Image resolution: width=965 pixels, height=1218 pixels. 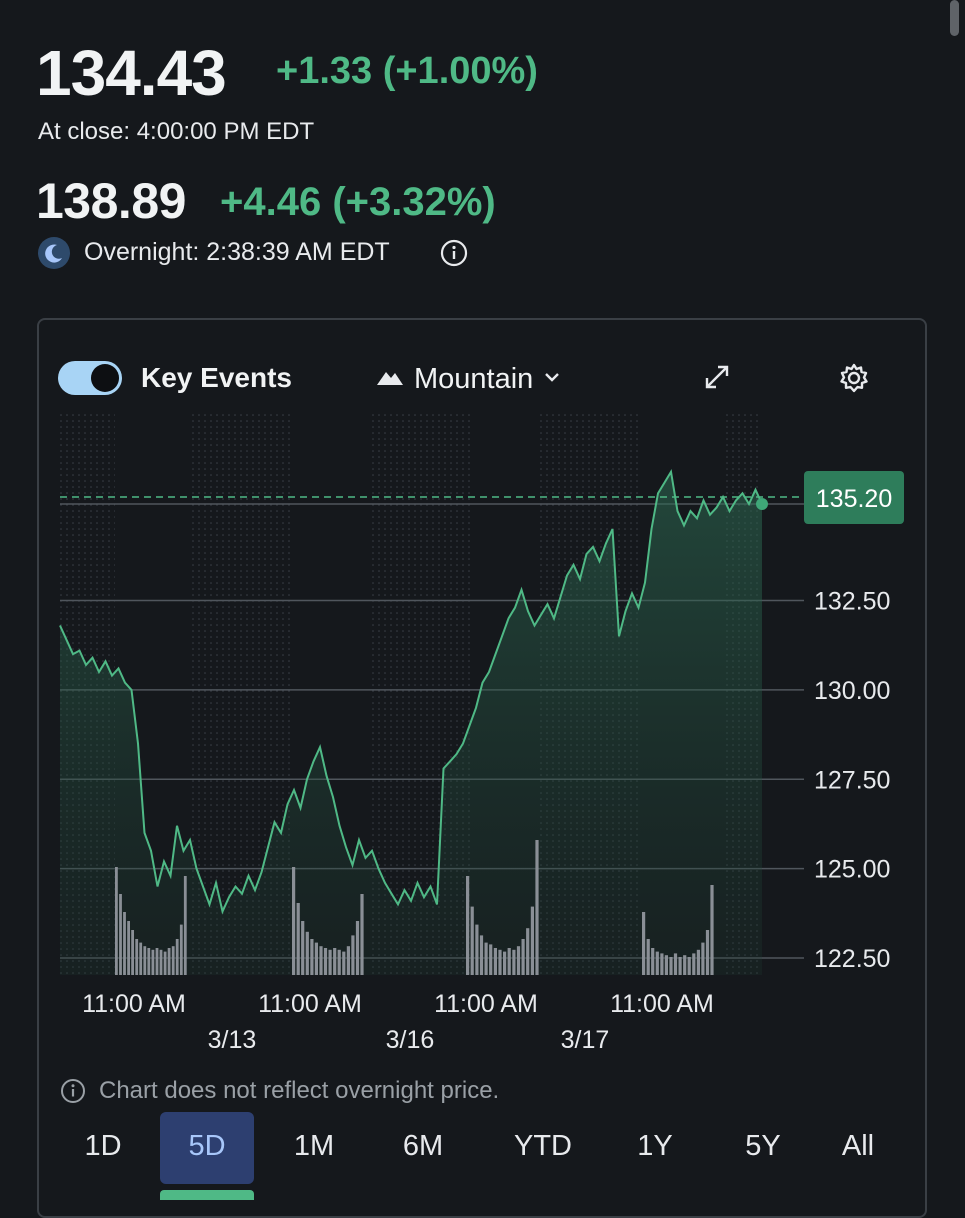 I want to click on range-button-1m: 1M, so click(x=314, y=1146).